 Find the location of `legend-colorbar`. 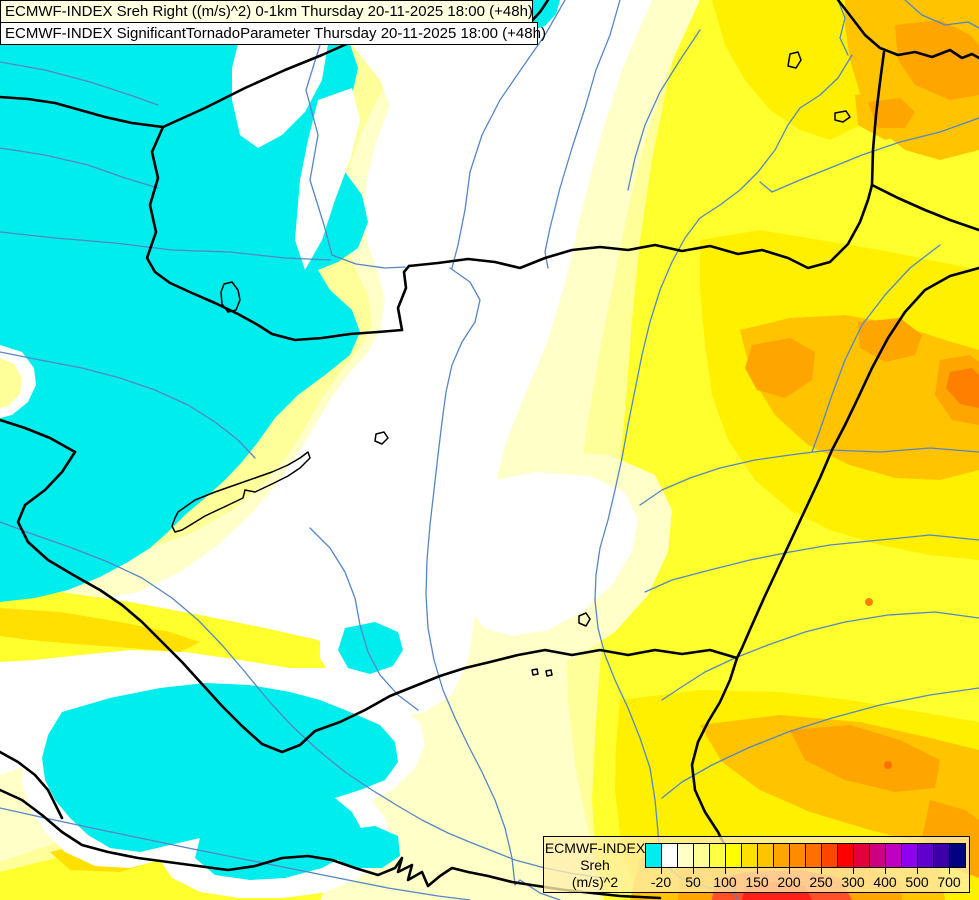

legend-colorbar is located at coordinates (805, 855).